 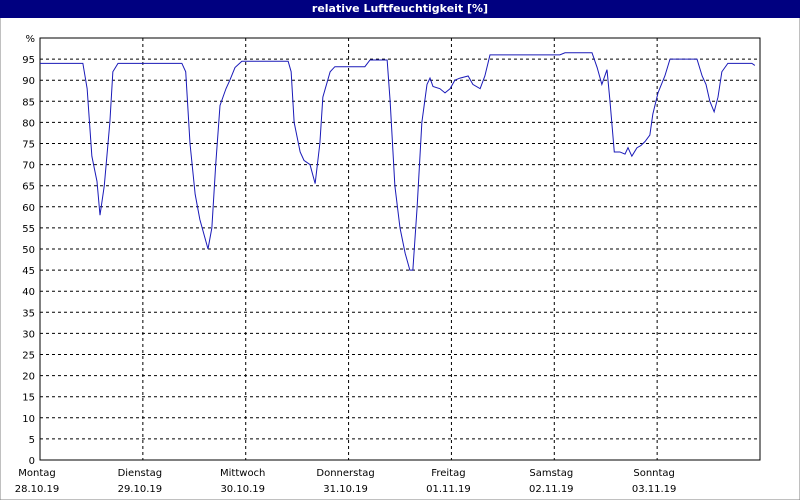 What do you see at coordinates (28, 356) in the screenshot?
I see `y-tick-label: 25` at bounding box center [28, 356].